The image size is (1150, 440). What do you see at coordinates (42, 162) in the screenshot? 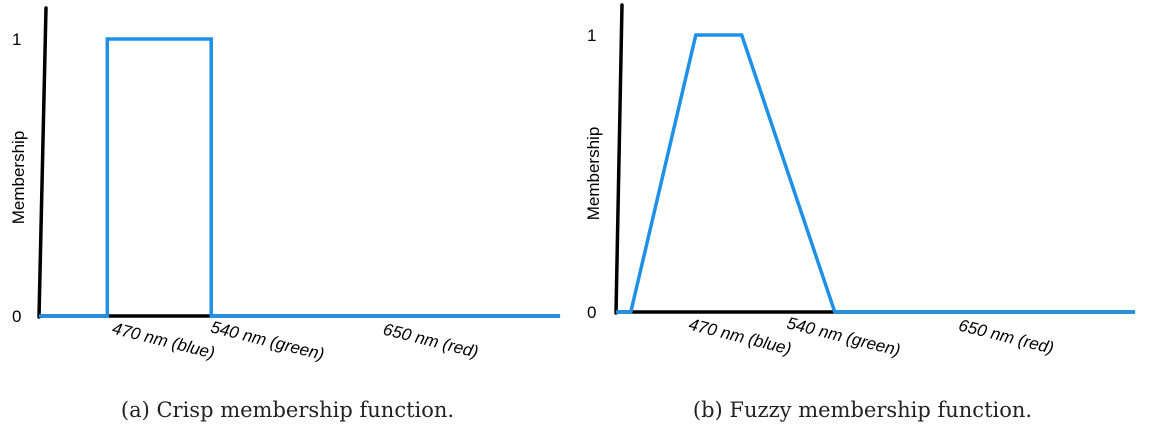
I see `crisp-y-axis` at bounding box center [42, 162].